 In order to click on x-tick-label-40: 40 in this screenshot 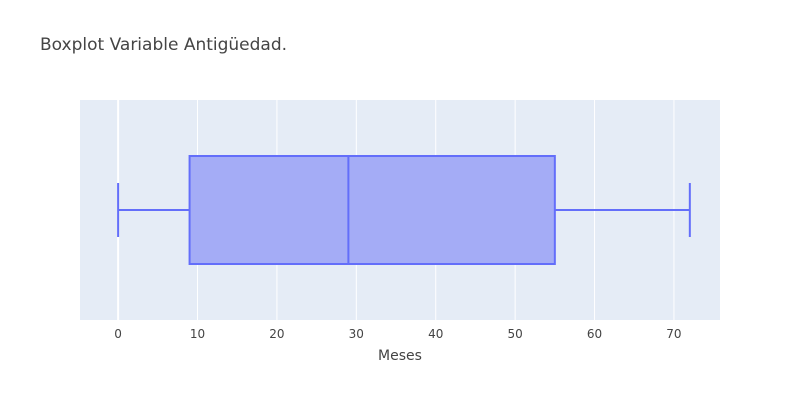, I will do `click(435, 334)`.